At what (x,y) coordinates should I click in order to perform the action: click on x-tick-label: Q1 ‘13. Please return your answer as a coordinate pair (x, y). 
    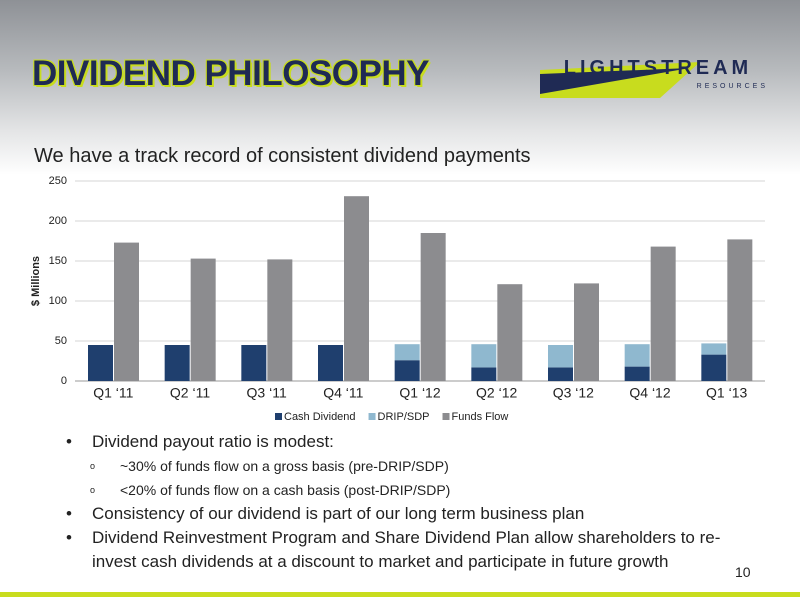
    Looking at the image, I should click on (726, 393).